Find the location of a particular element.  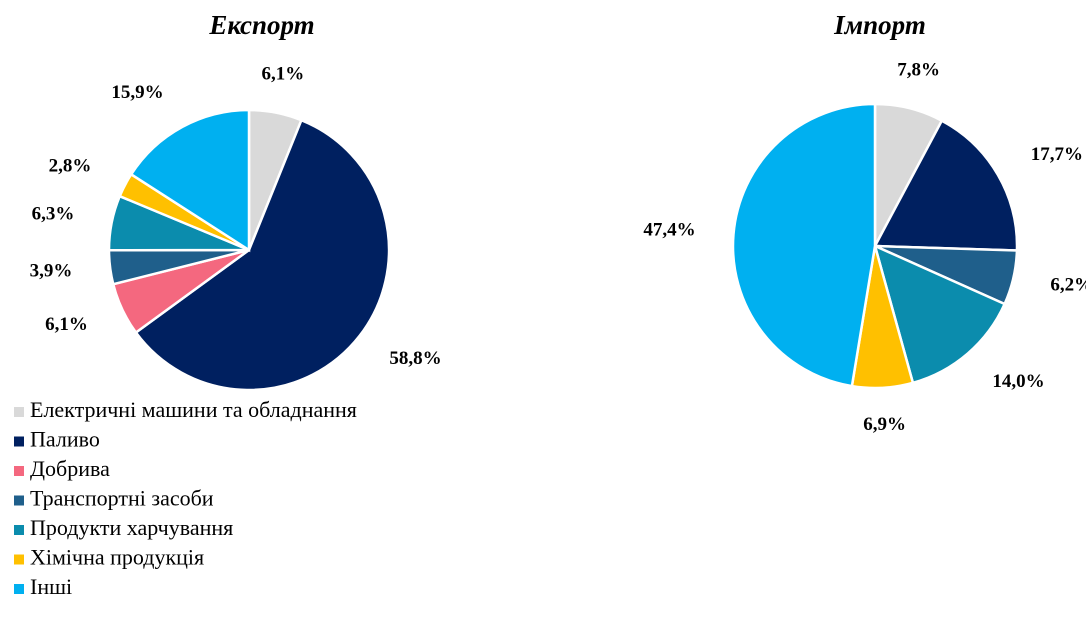

data-label: 6,9% is located at coordinates (884, 424).